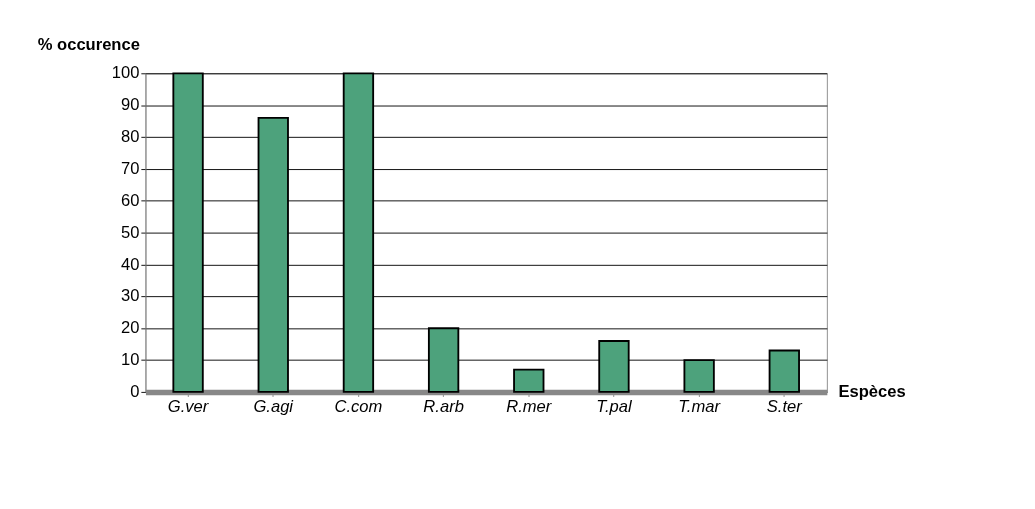 Image resolution: width=1035 pixels, height=509 pixels. Describe the element at coordinates (529, 406) in the screenshot. I see `x-tick-label: R.mer` at that location.